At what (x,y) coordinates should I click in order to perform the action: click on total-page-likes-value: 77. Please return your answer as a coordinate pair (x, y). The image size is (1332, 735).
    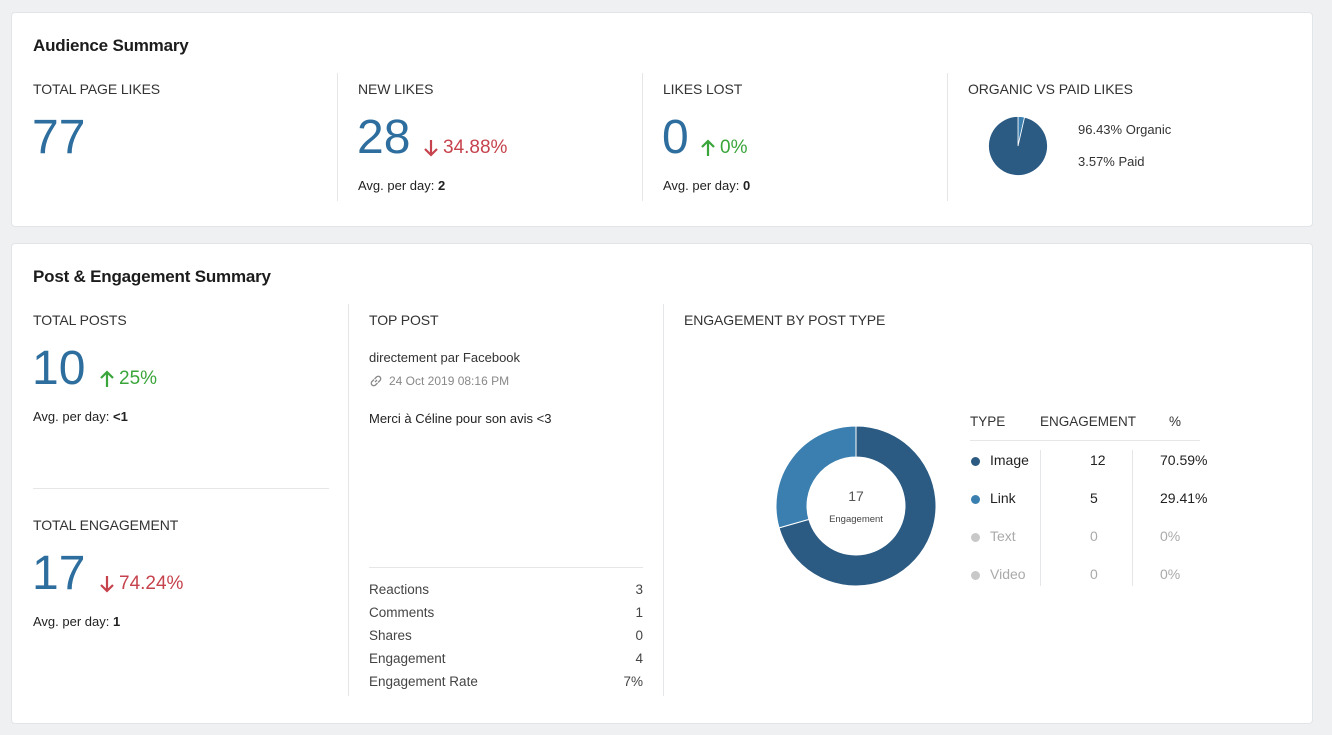
    Looking at the image, I should click on (59, 137).